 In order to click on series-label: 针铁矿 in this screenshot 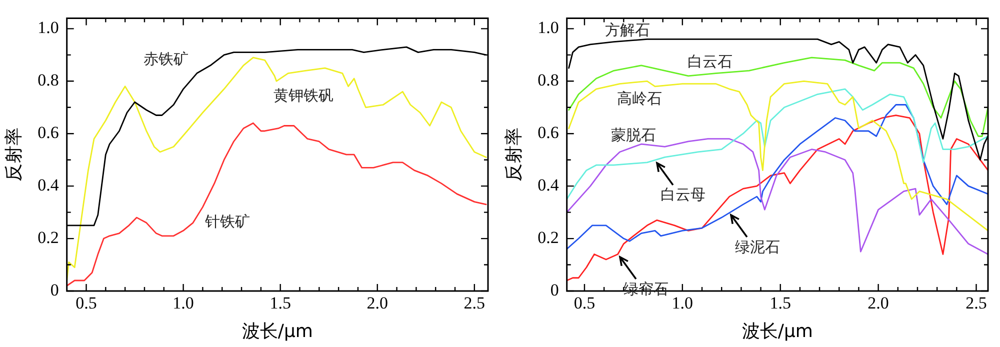, I will do `click(227, 221)`.